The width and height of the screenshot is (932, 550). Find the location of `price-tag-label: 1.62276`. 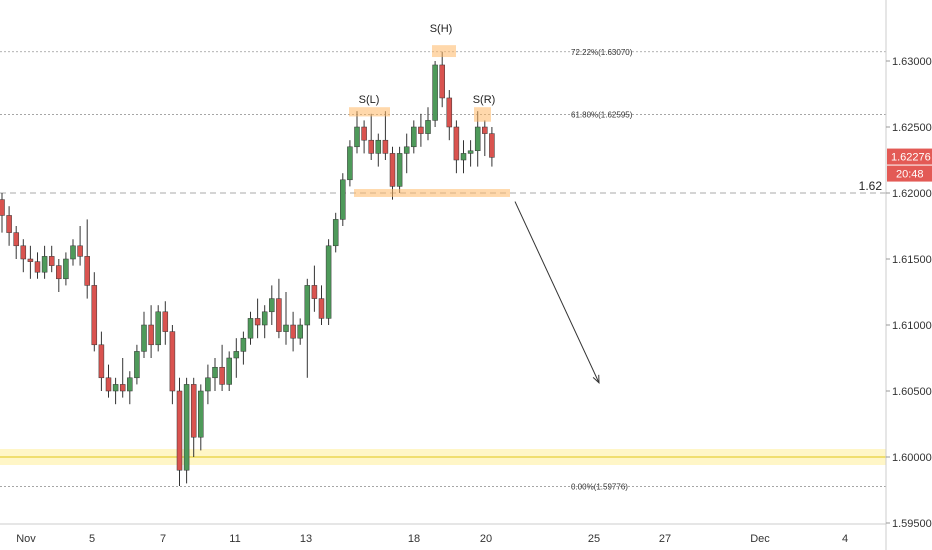

price-tag-label: 1.62276 is located at coordinates (911, 158).